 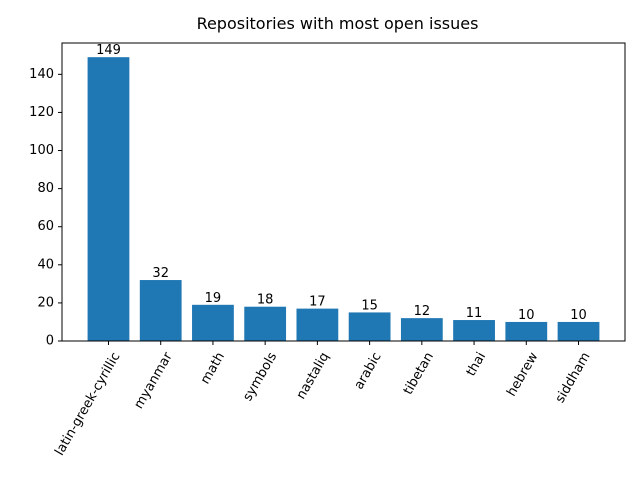 I want to click on data-label-latin-greek-cyrillic: 149, so click(x=108, y=50).